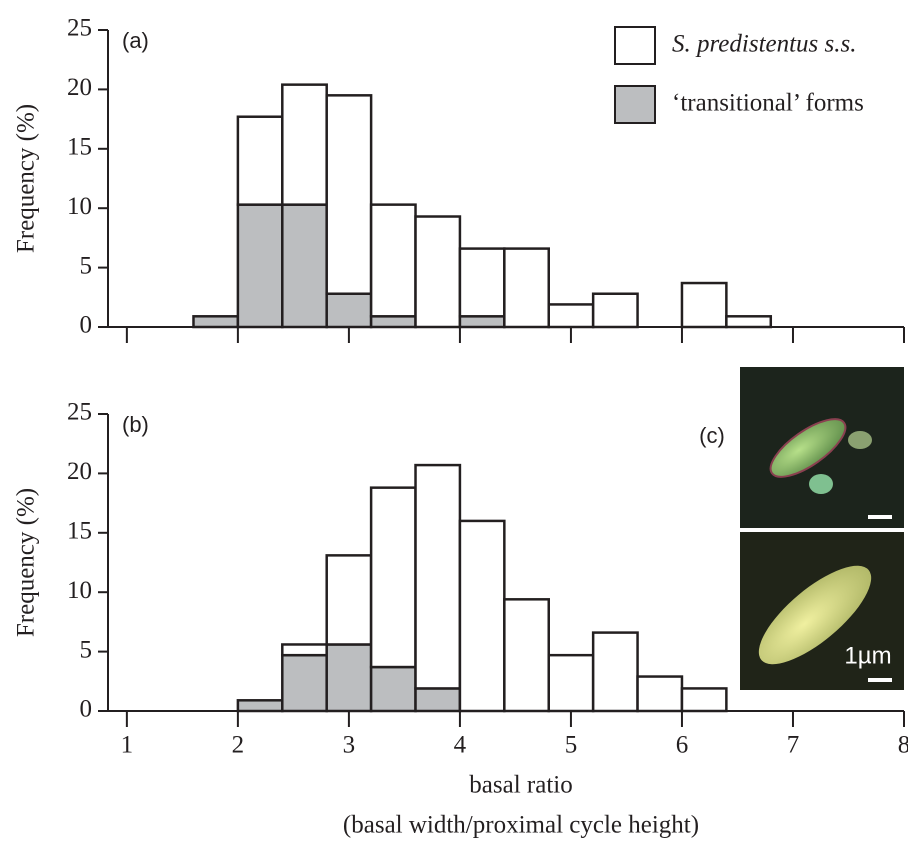 The image size is (908, 842). Describe the element at coordinates (712, 435) in the screenshot. I see `inset-label: (c)` at that location.